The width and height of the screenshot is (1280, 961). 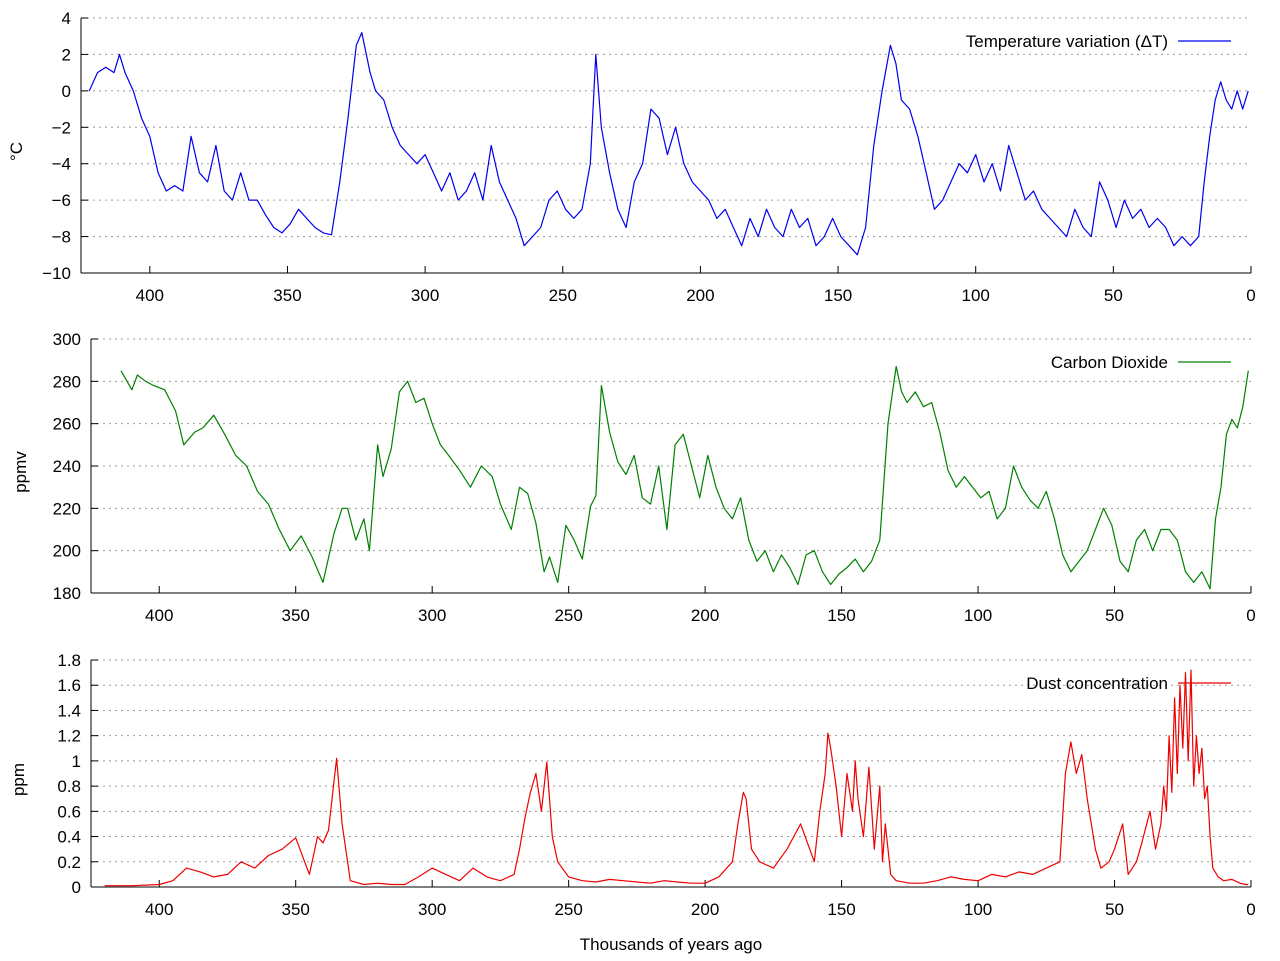 I want to click on legend-label: Dust concentration, so click(x=1097, y=683).